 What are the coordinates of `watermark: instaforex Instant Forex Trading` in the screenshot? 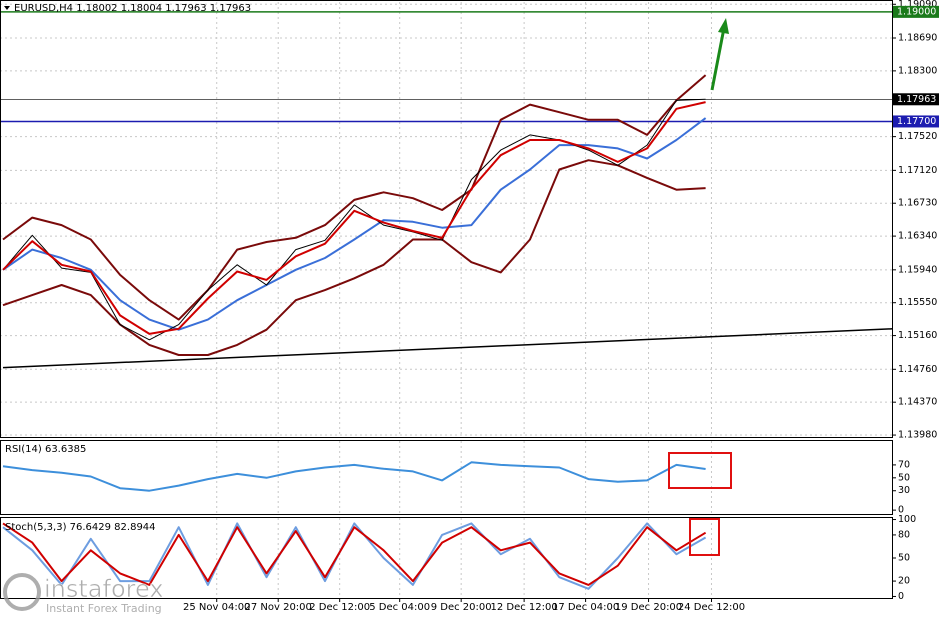 It's located at (83, 594).